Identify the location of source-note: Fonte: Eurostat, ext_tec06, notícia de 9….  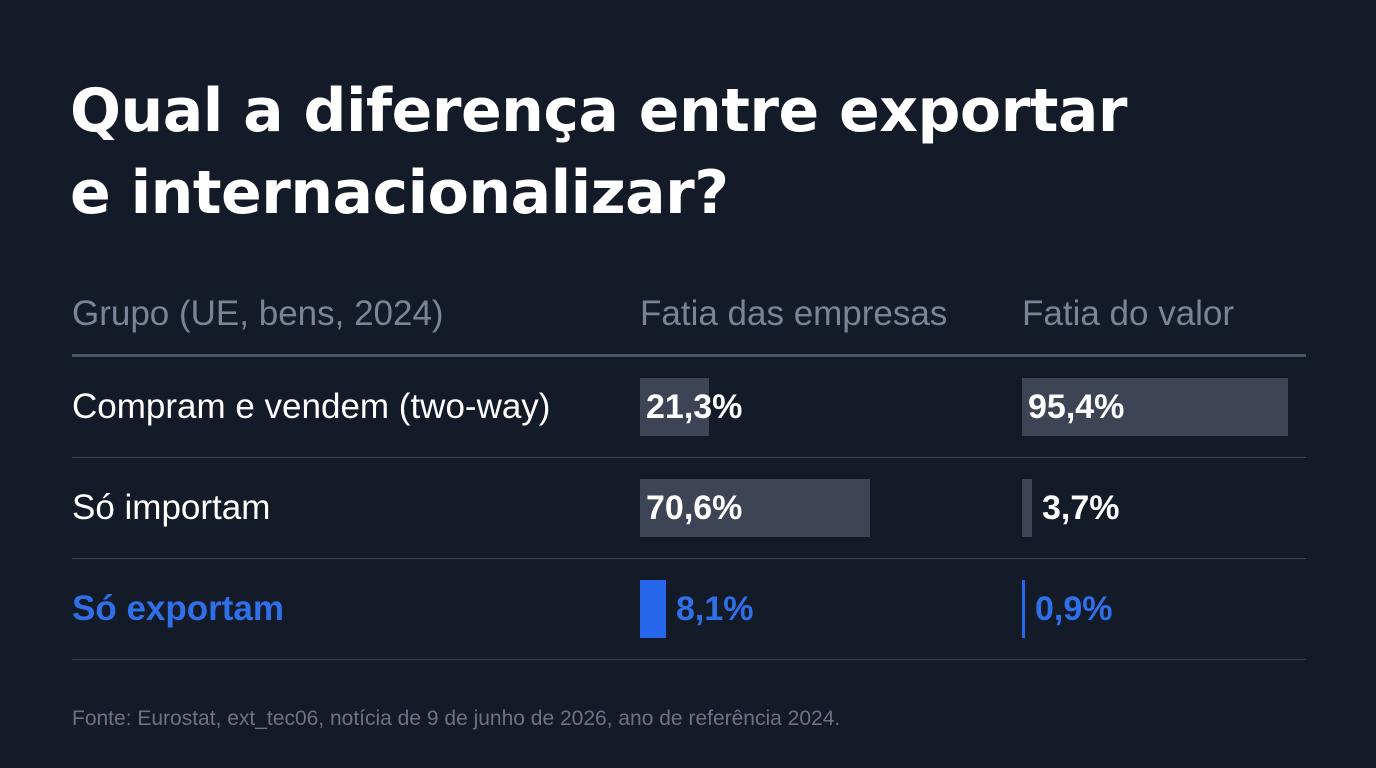
(456, 718).